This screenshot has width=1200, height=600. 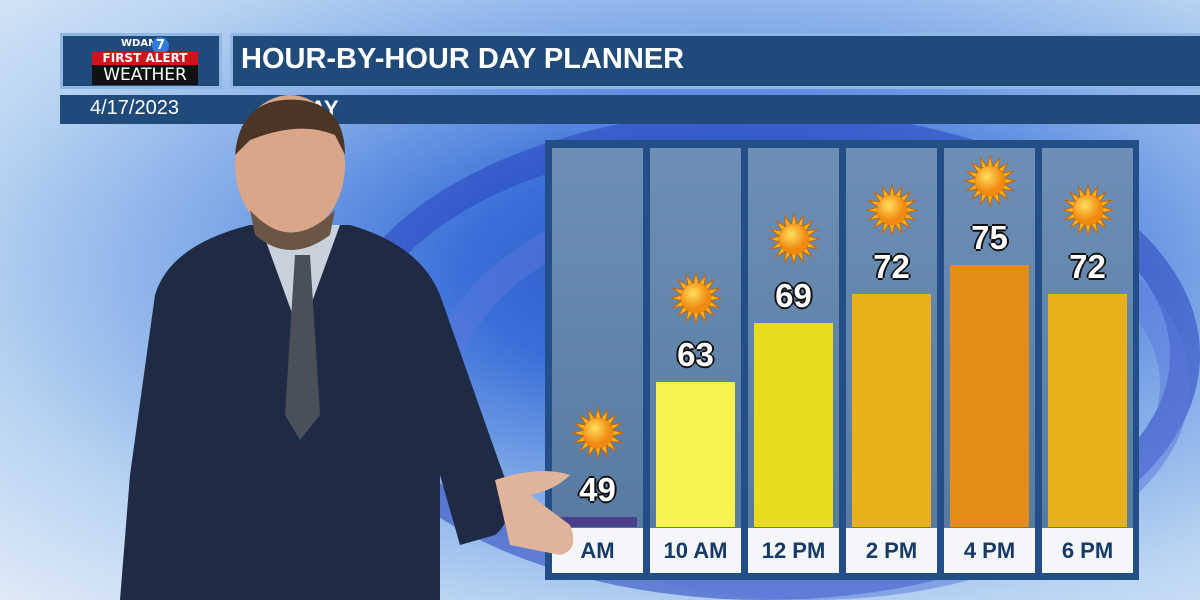 I want to click on title-banner: HOUR-BY-HOUR DAY PLANNER, so click(x=715, y=61).